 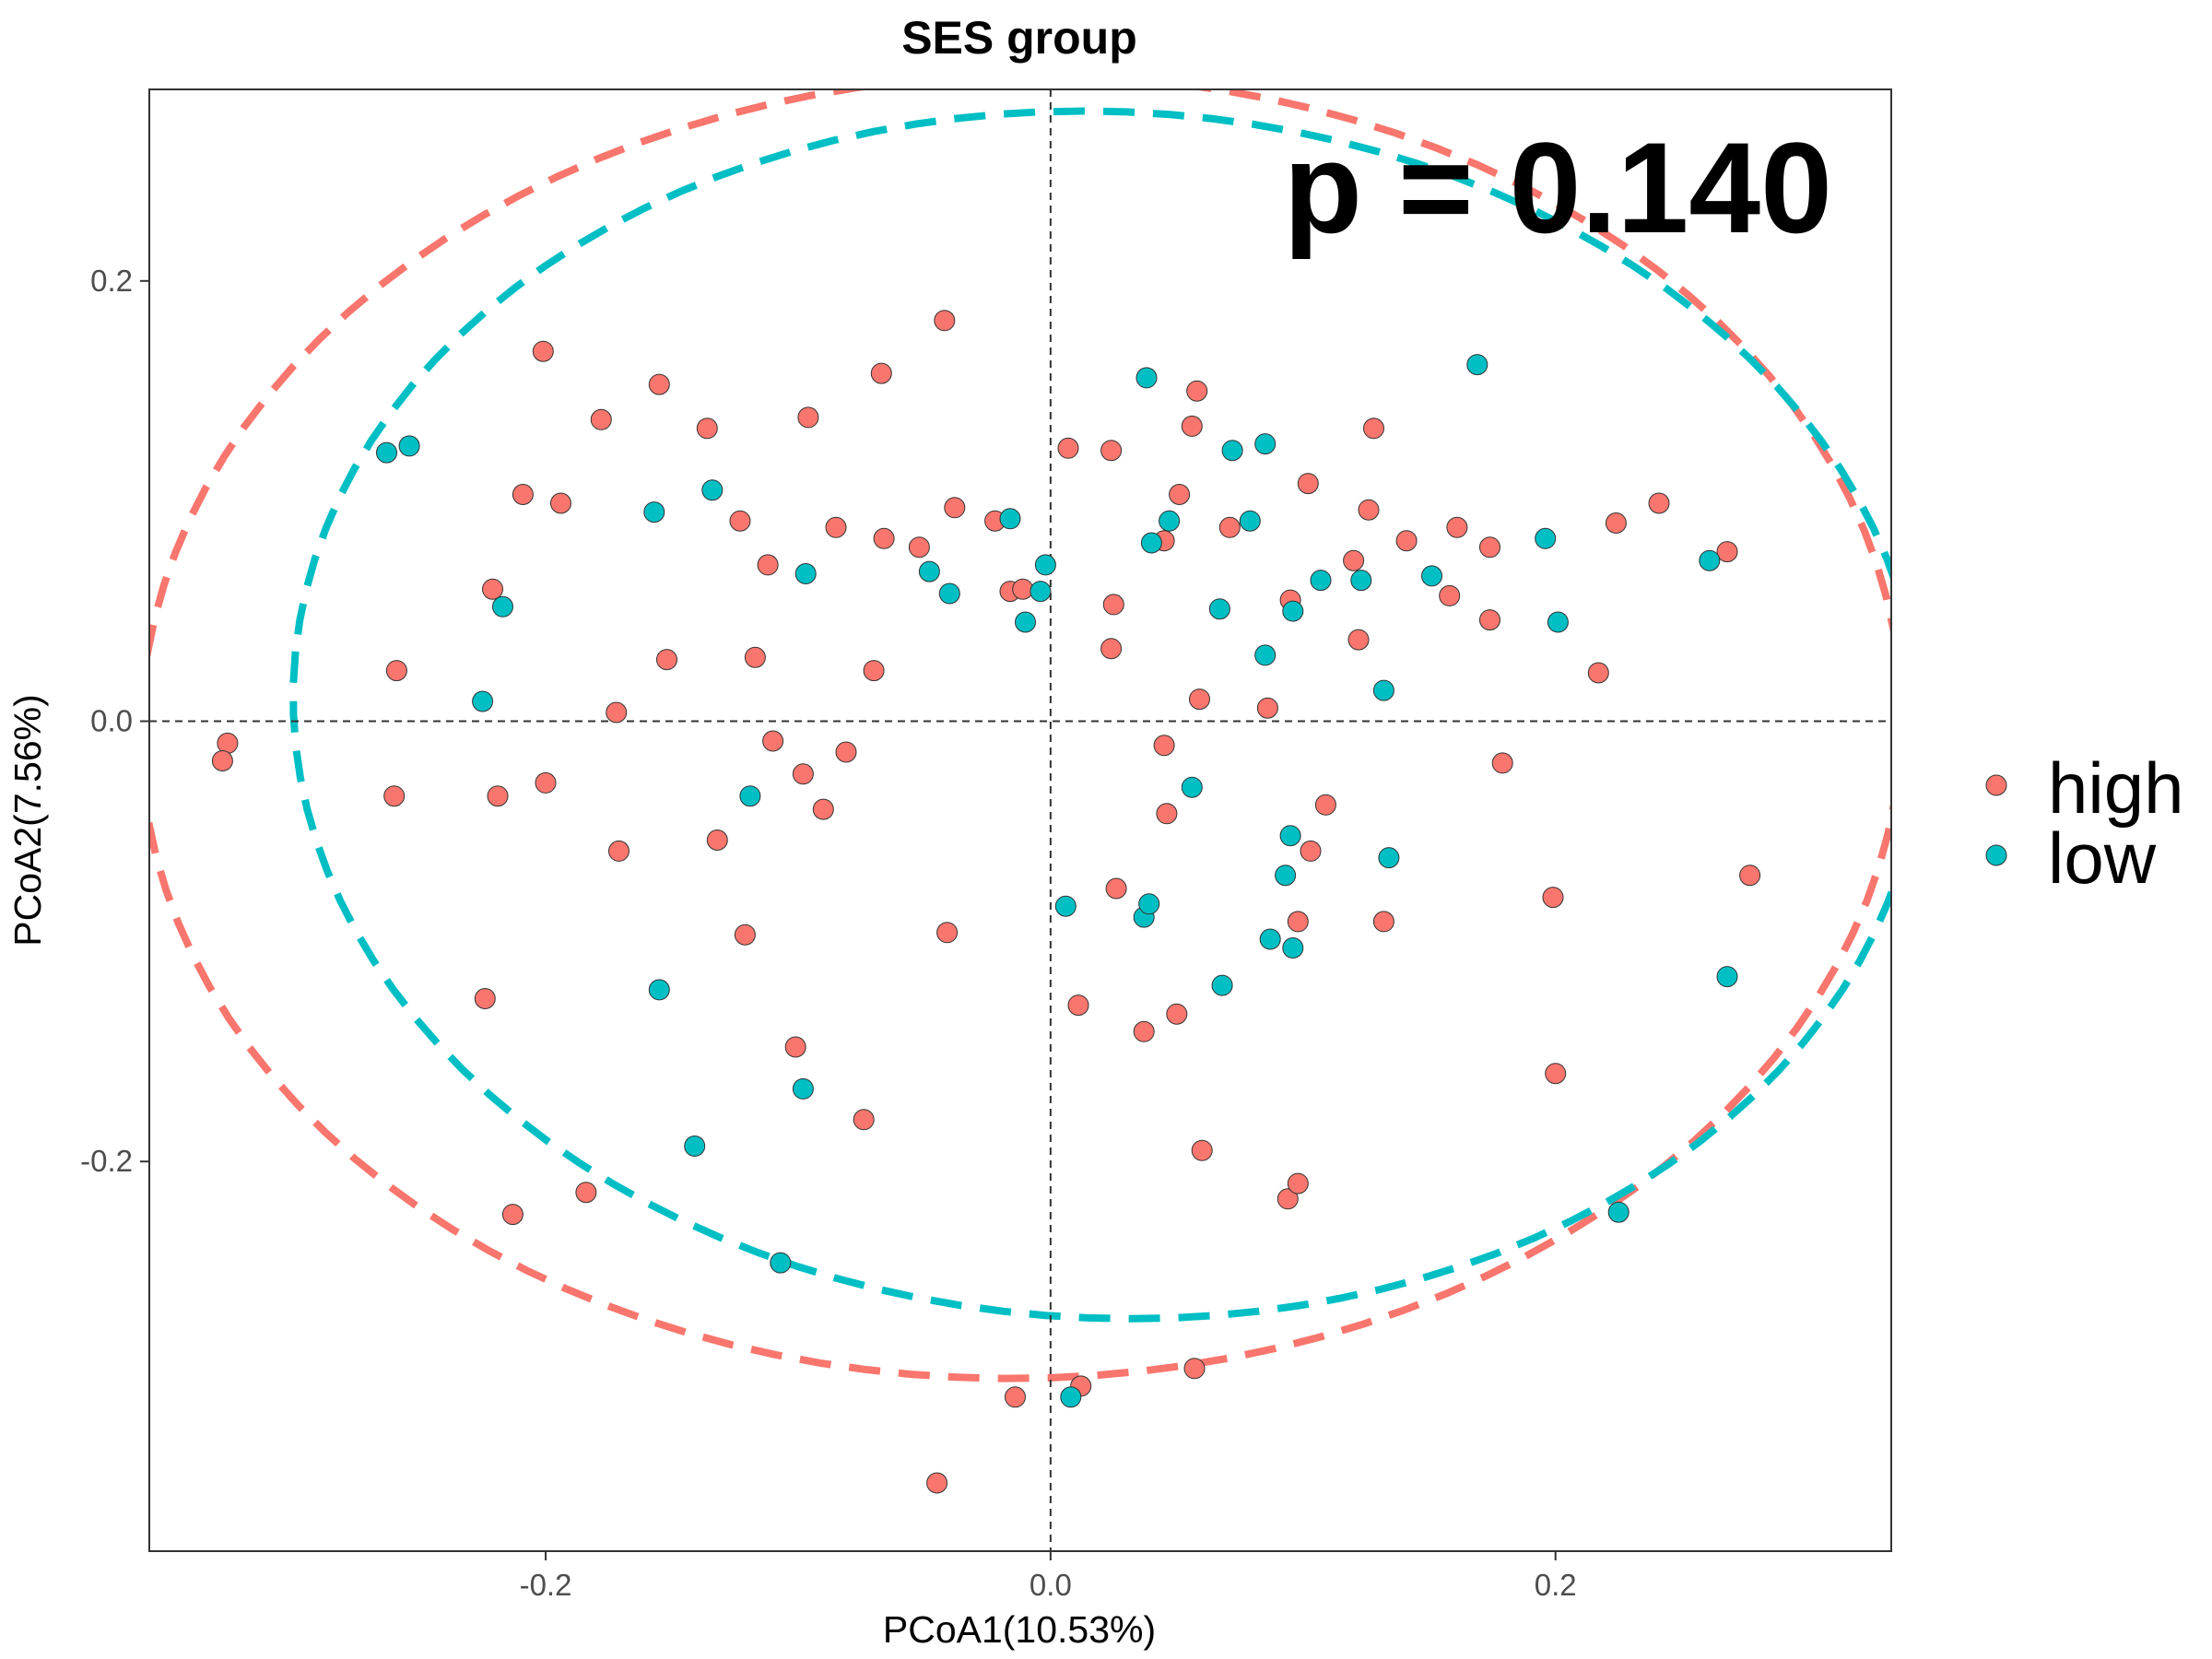 What do you see at coordinates (1556, 1585) in the screenshot?
I see `x-tick-label: 0.2` at bounding box center [1556, 1585].